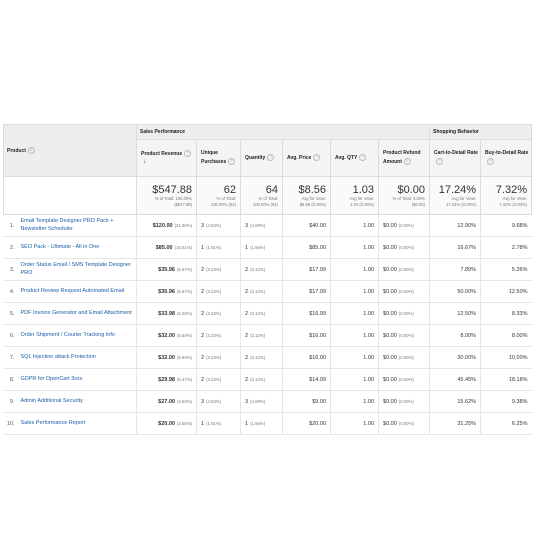 The image size is (535, 535). I want to click on product-name-link: GDPR for OpenCart 3xxx, so click(77, 379).